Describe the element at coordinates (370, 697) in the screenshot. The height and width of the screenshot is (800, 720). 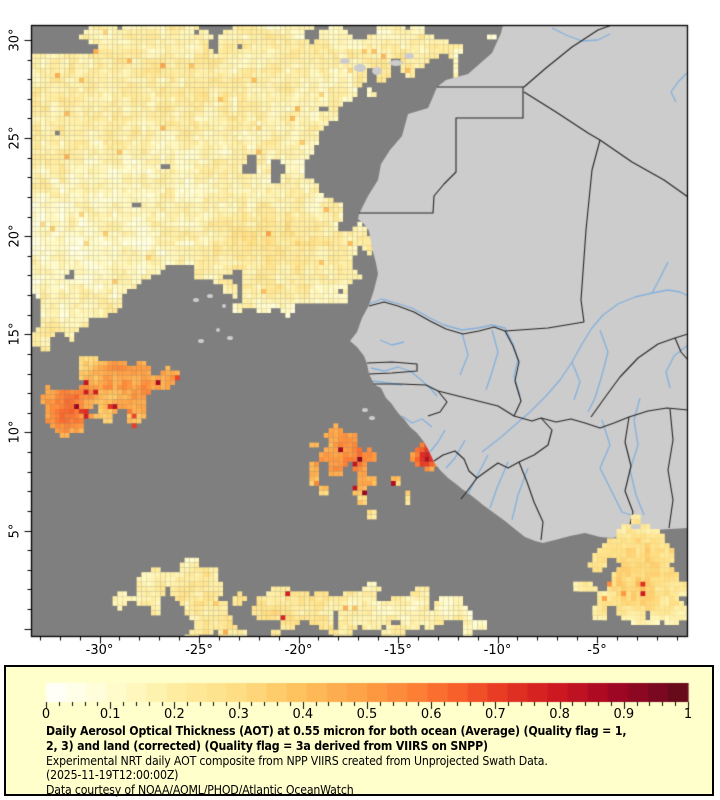
I see `colorbar-canvas` at that location.